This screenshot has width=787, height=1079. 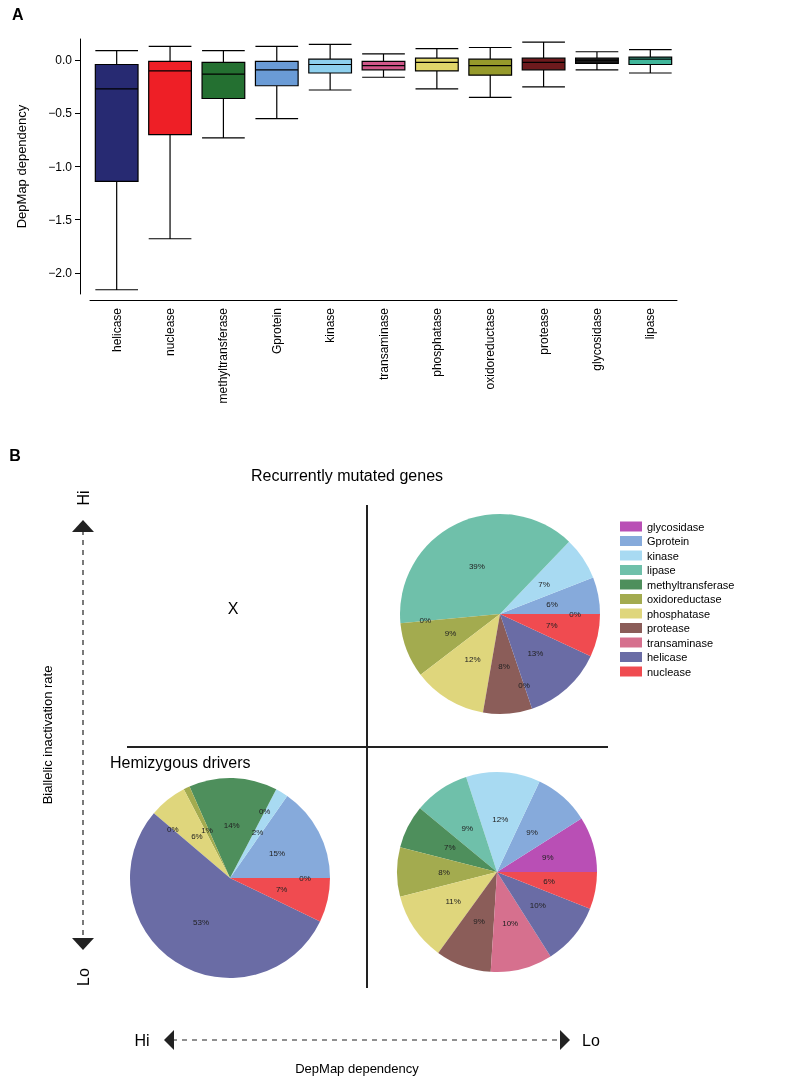 What do you see at coordinates (661, 570) in the screenshot?
I see `legend-label: lipase` at bounding box center [661, 570].